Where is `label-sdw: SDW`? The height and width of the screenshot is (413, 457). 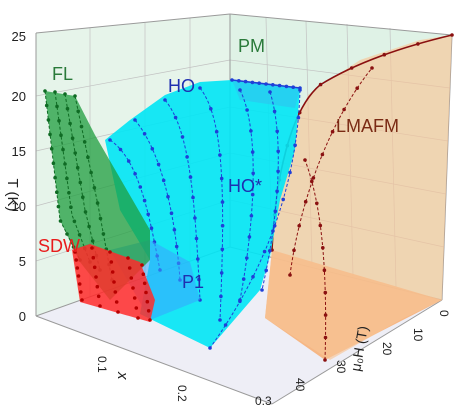
label-sdw: SDW is located at coordinates (59, 246).